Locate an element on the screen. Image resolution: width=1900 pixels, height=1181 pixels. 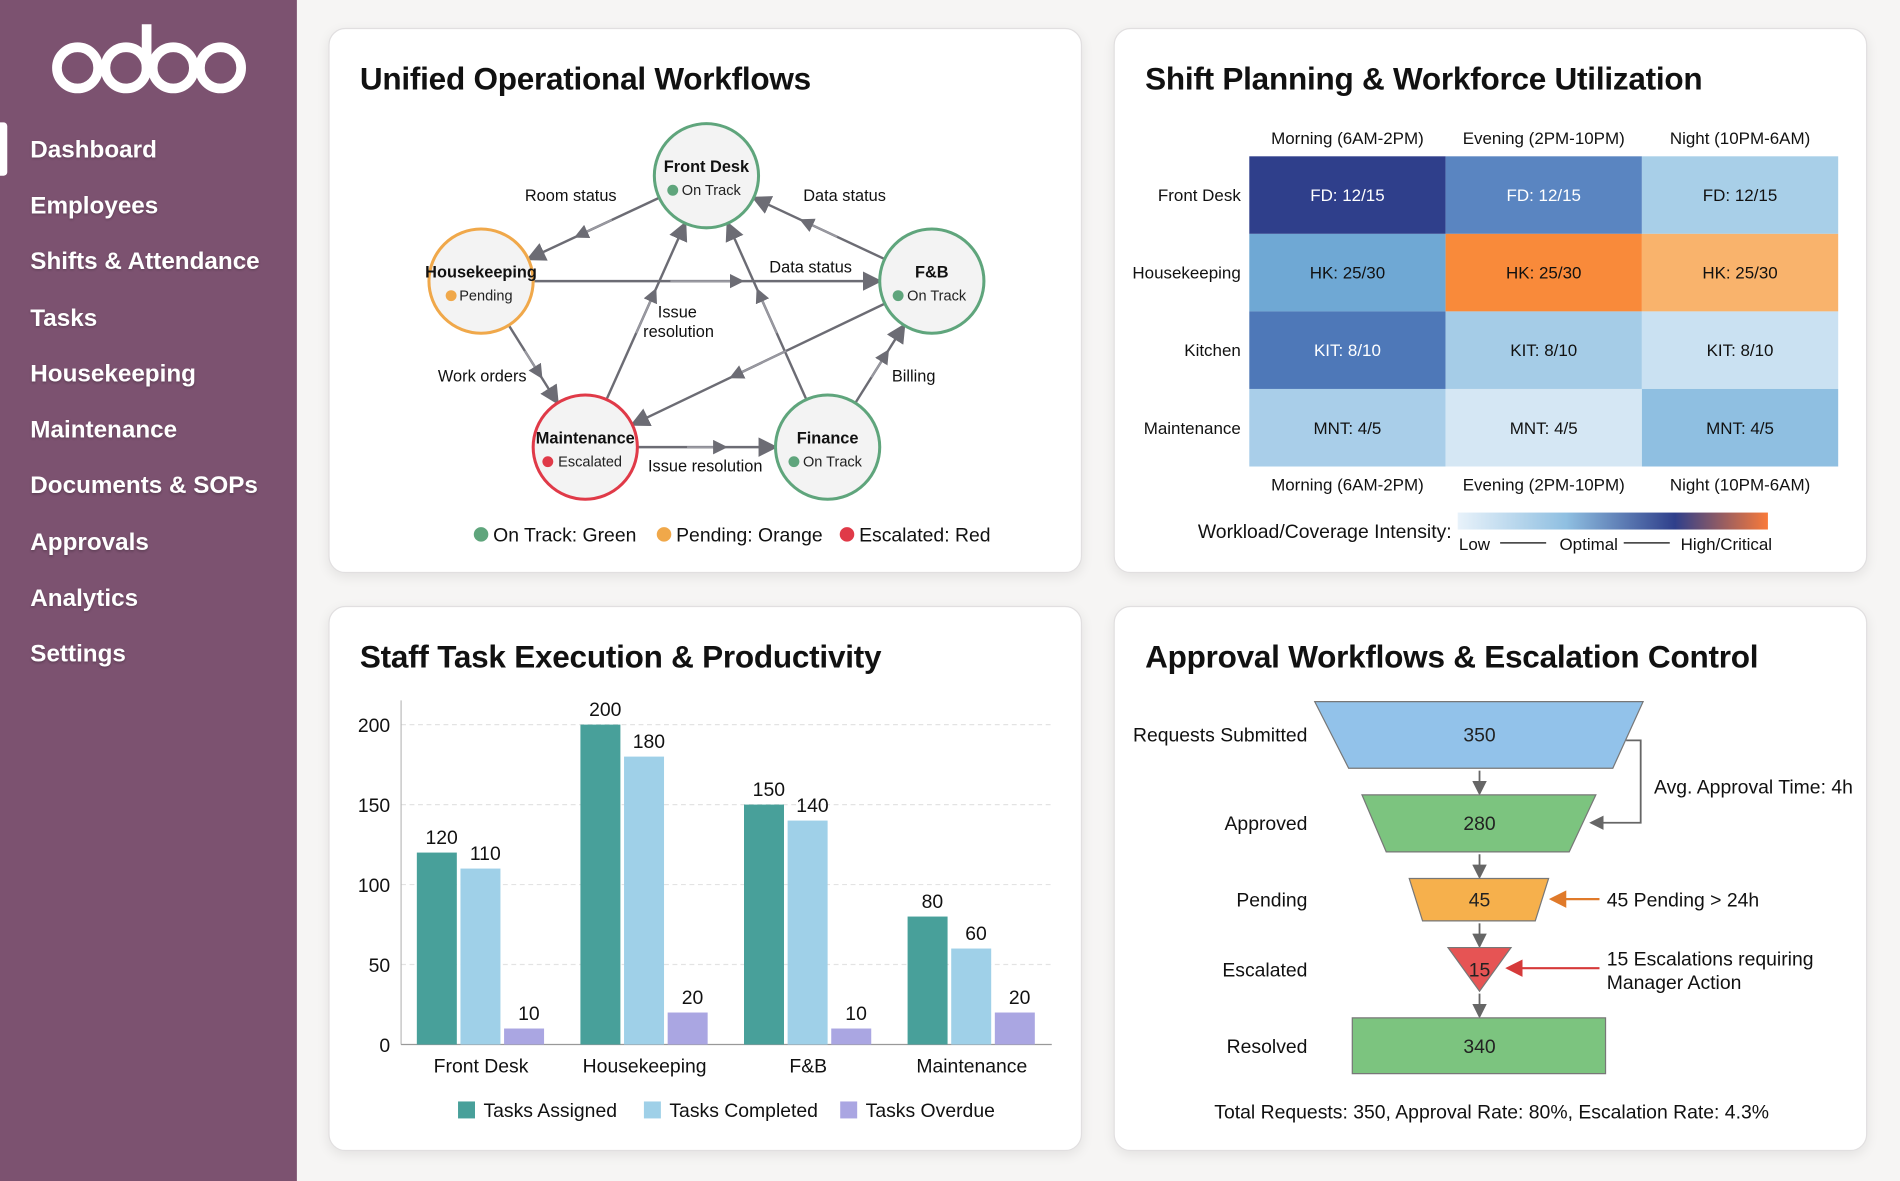
data-label: 20 is located at coordinates (693, 998).